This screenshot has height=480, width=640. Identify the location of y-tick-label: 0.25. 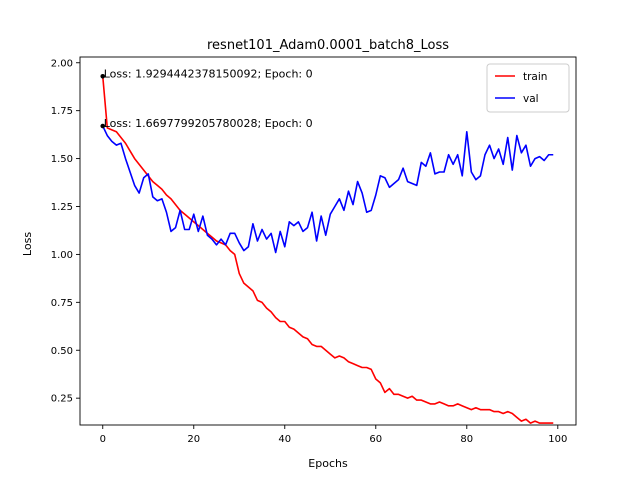
(62, 399).